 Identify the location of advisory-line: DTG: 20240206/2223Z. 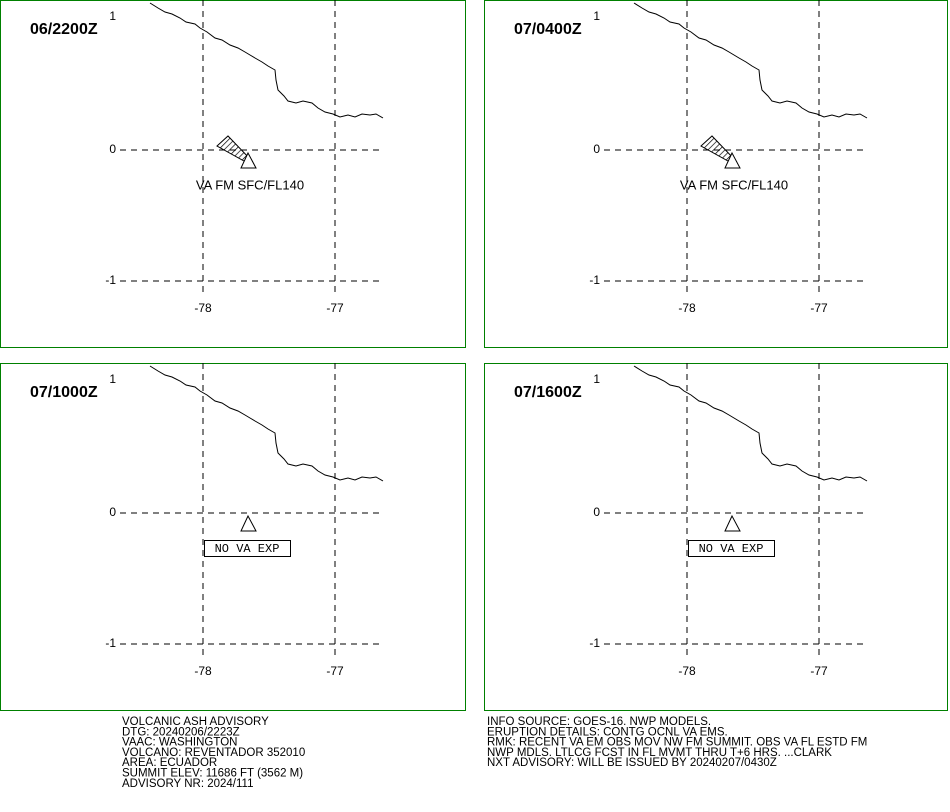
(181, 732).